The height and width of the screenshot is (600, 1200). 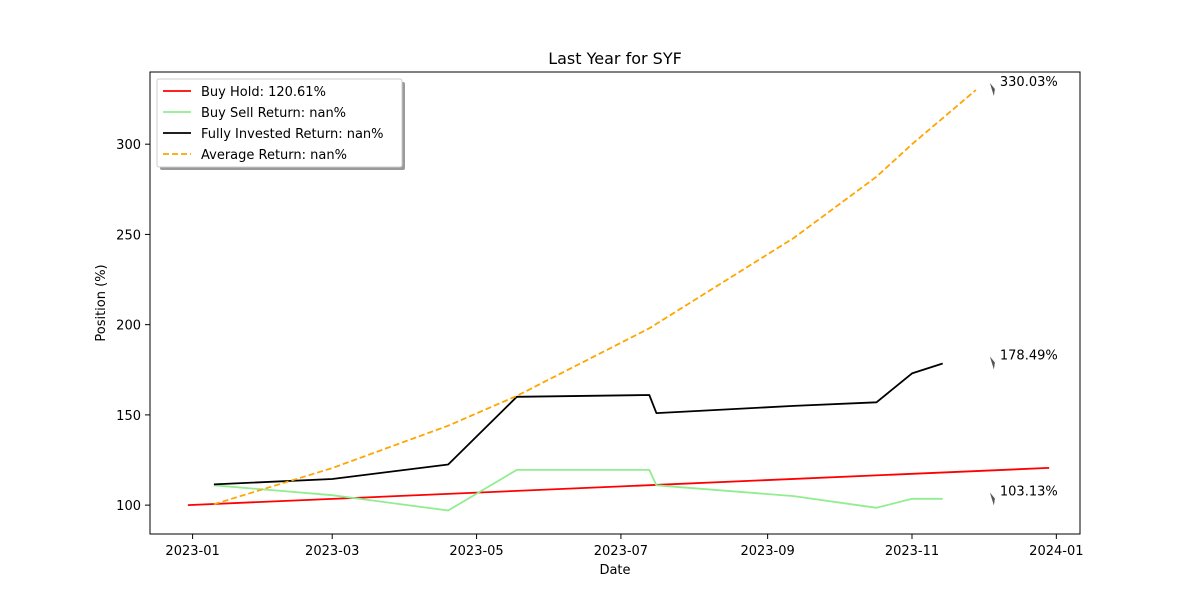 What do you see at coordinates (128, 326) in the screenshot?
I see `y-tick-label: 200` at bounding box center [128, 326].